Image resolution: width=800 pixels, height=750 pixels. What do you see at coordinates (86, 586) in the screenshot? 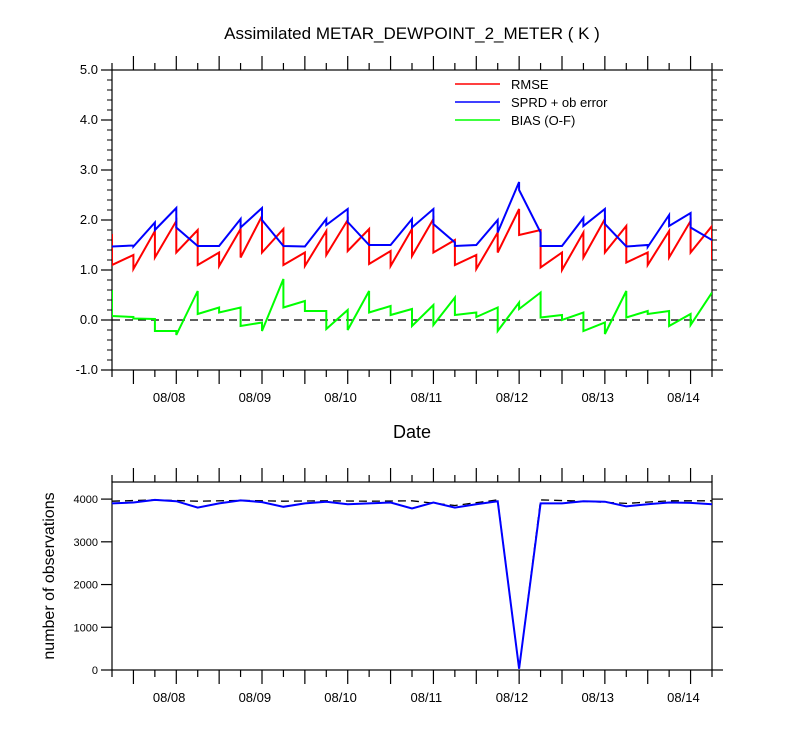
I see `y-tick-label: 2000` at bounding box center [86, 586].